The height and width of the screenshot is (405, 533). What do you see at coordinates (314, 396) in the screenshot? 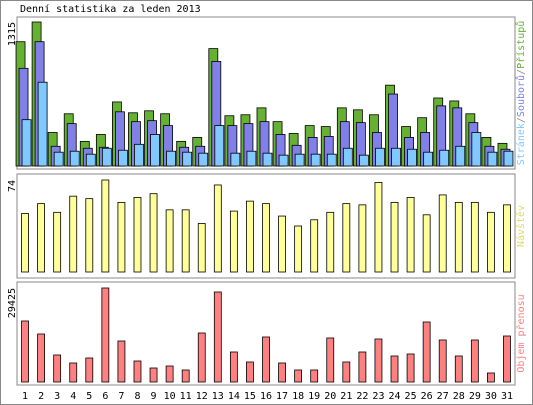
I see `x-tick-label: 19` at bounding box center [314, 396].